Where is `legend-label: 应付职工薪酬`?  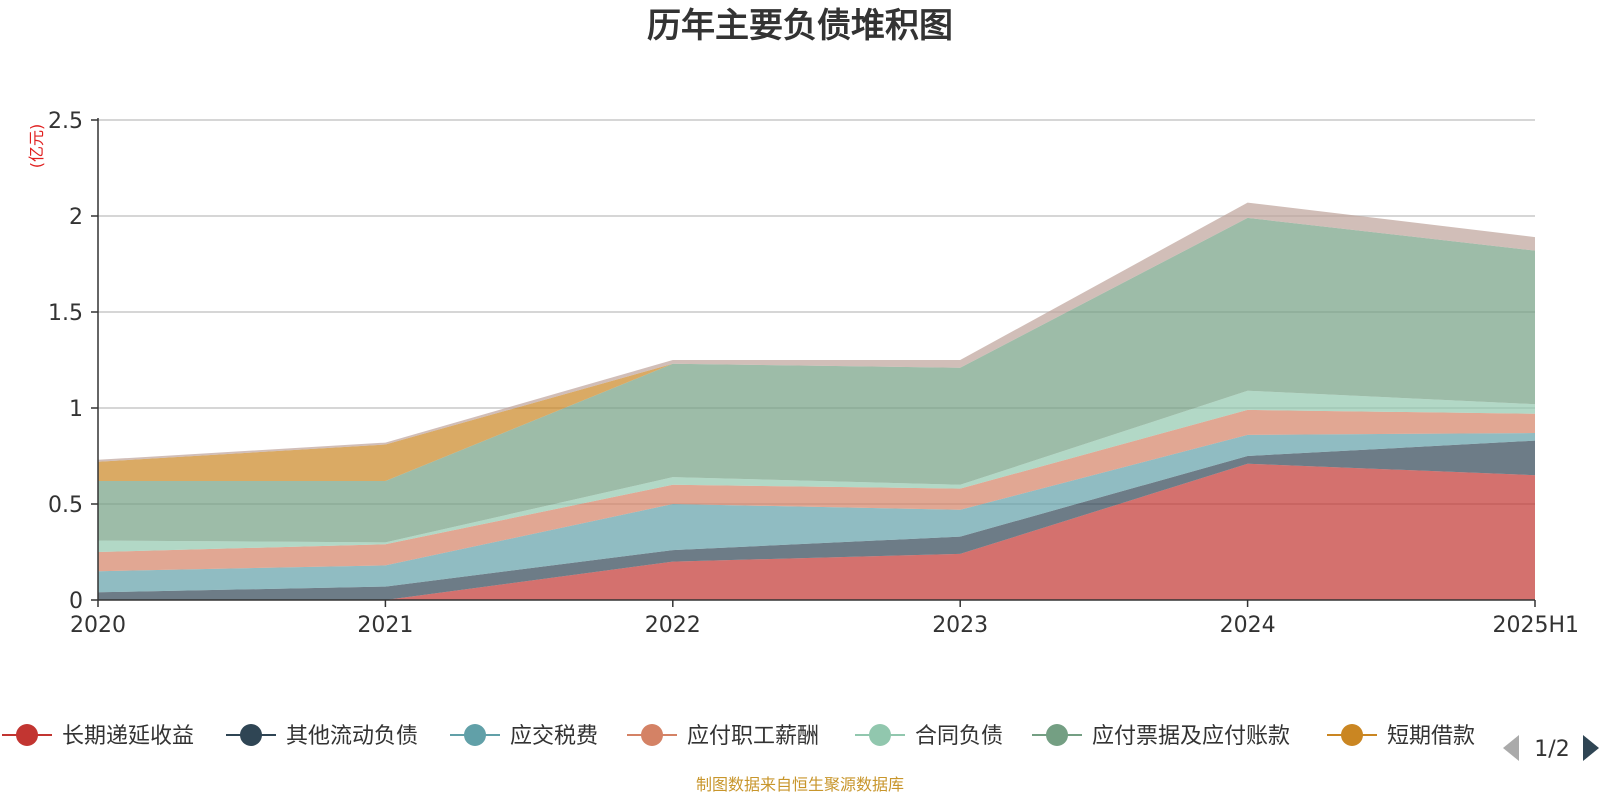
legend-label: 应付职工薪酬 is located at coordinates (753, 736).